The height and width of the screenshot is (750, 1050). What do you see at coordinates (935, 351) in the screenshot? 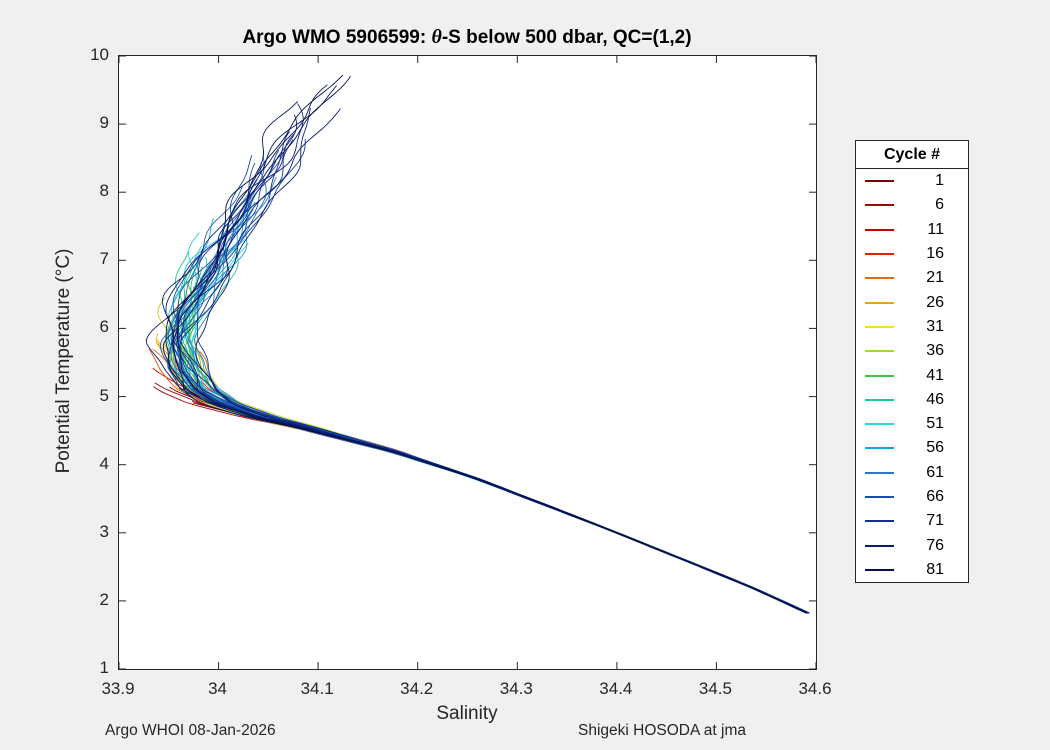
I see `legend-entry-label: 36` at bounding box center [935, 351].